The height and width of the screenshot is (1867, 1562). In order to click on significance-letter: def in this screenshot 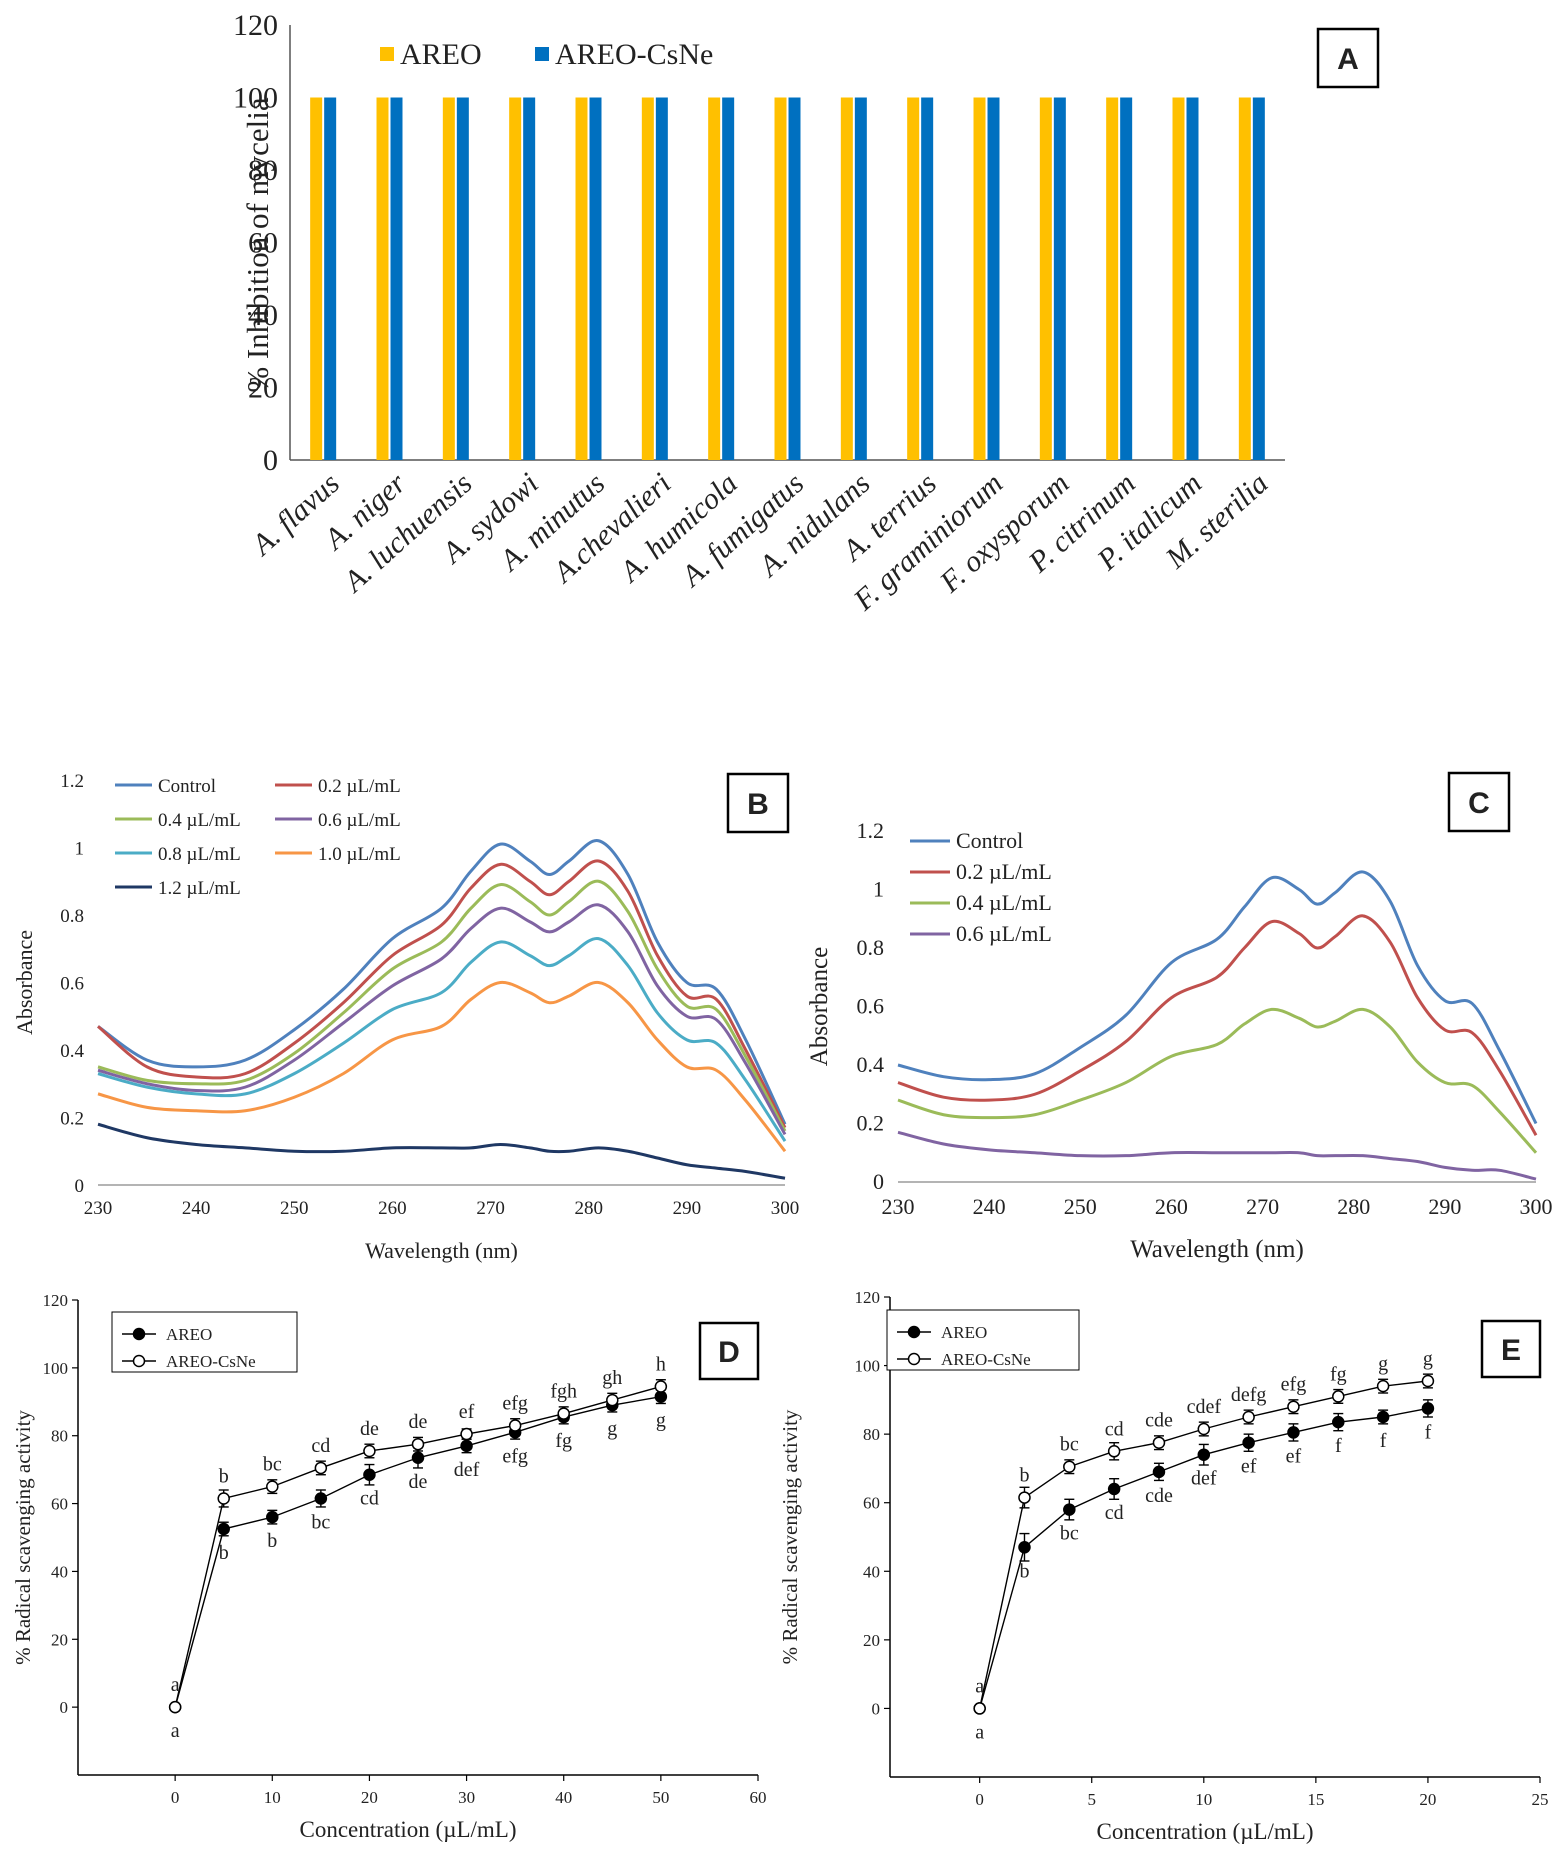, I will do `click(1204, 1479)`.